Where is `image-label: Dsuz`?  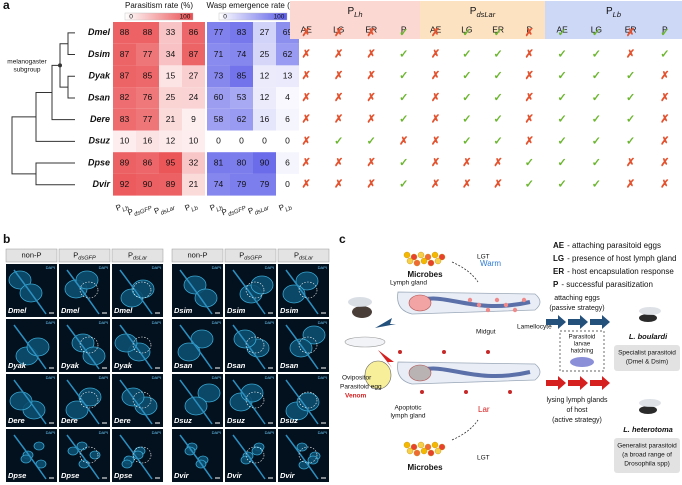 image-label: Dsuz is located at coordinates (236, 420).